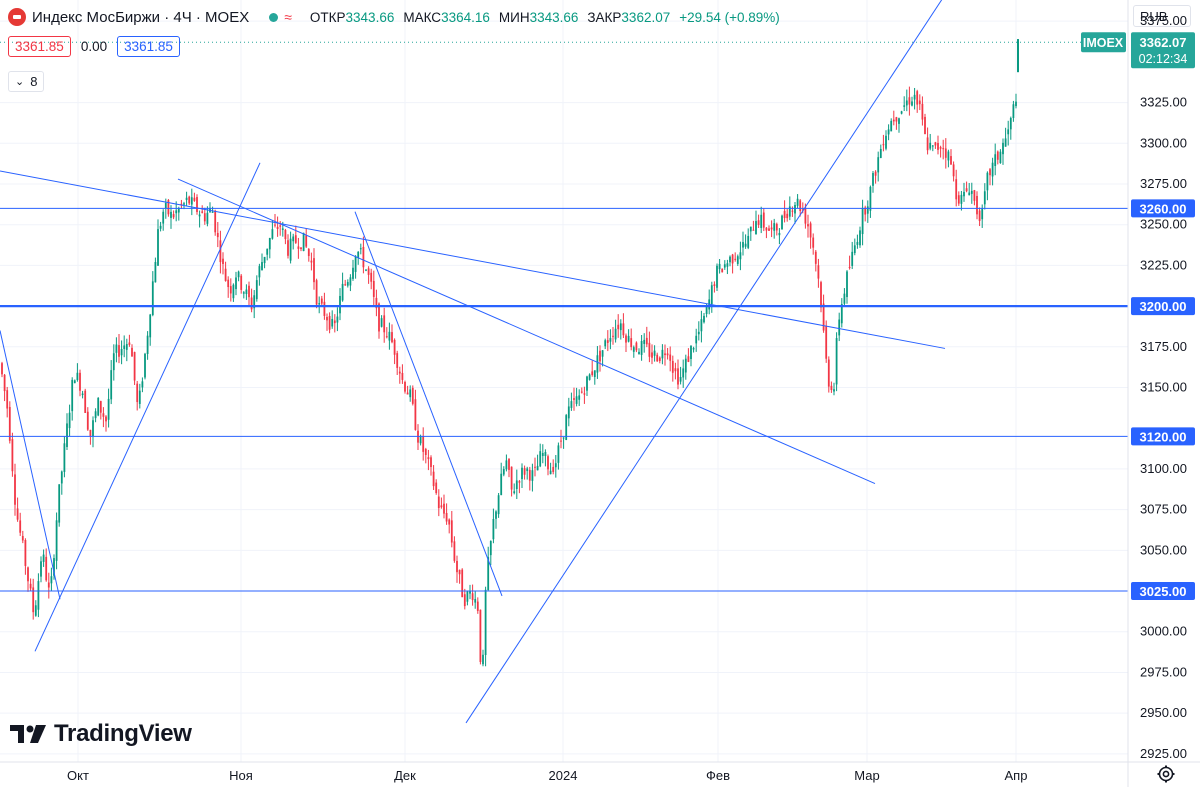 The width and height of the screenshot is (1200, 787). Describe the element at coordinates (1163, 591) in the screenshot. I see `level-price-tag` at that location.